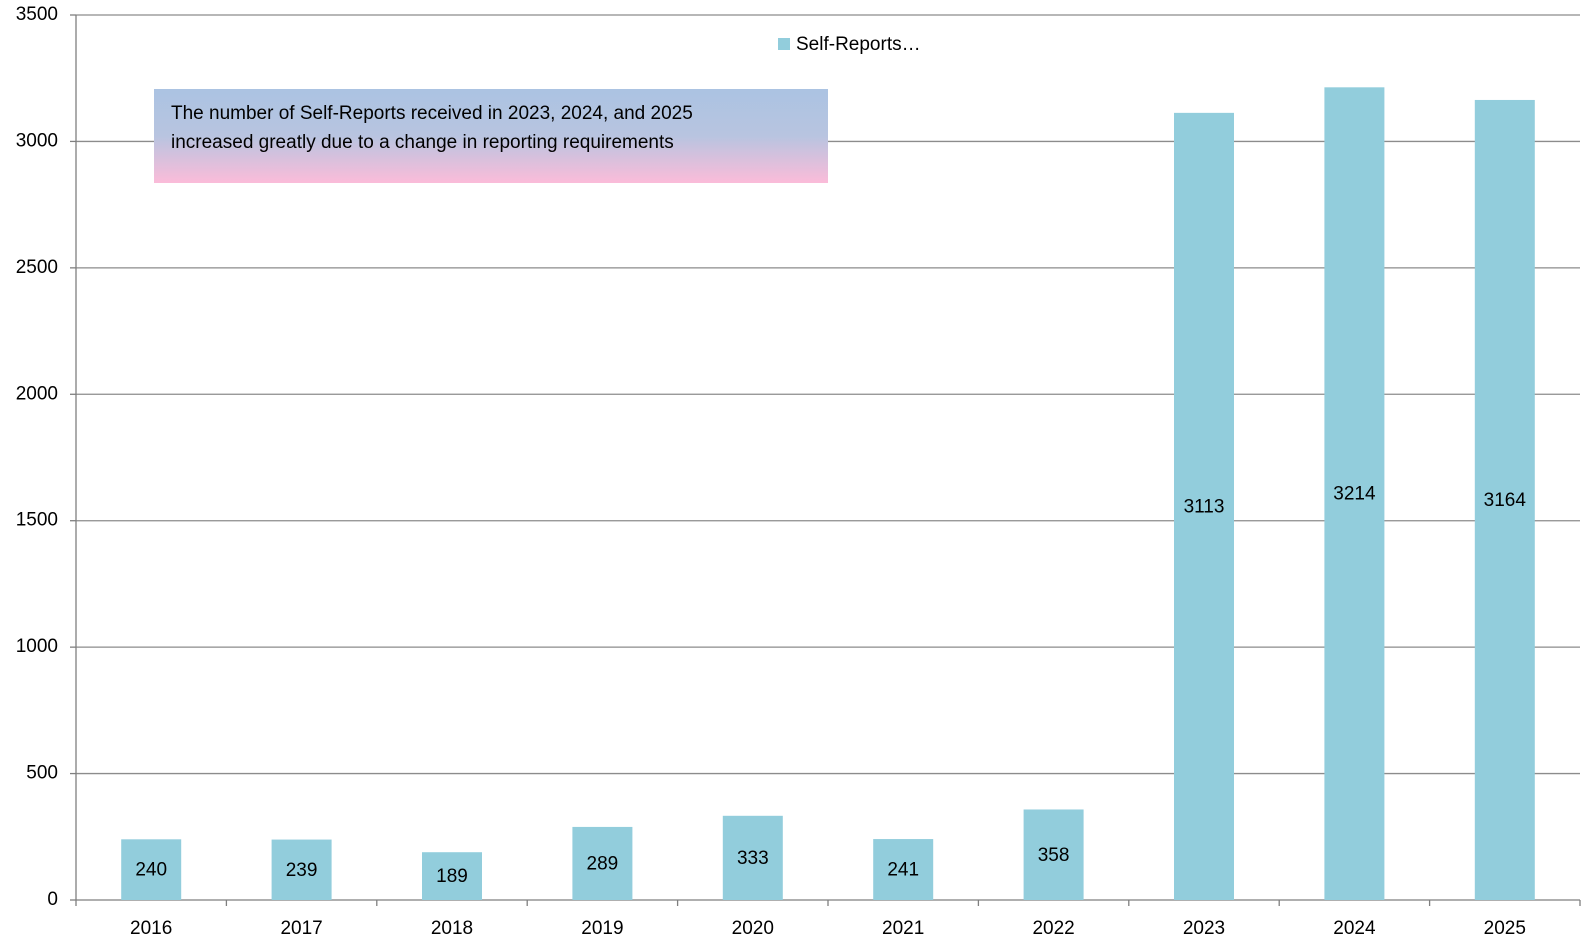  Describe the element at coordinates (753, 928) in the screenshot. I see `x-tick-label: 2020` at that location.